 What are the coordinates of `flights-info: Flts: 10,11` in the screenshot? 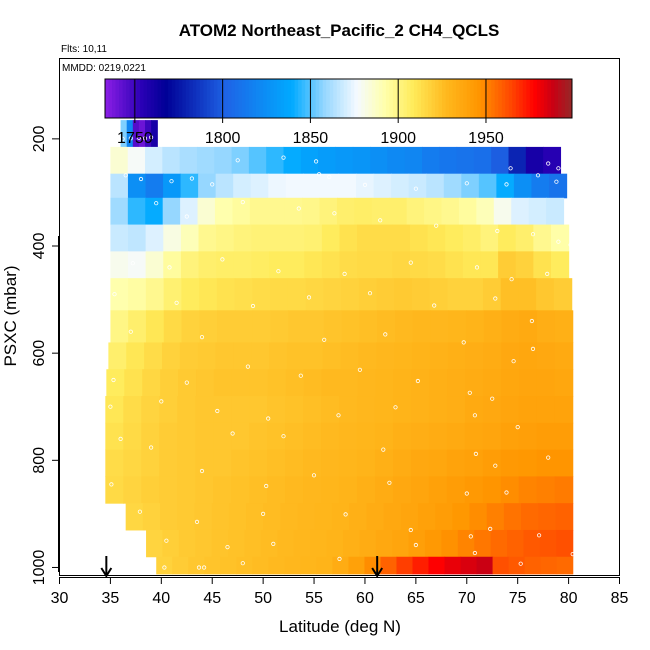 It's located at (84, 49).